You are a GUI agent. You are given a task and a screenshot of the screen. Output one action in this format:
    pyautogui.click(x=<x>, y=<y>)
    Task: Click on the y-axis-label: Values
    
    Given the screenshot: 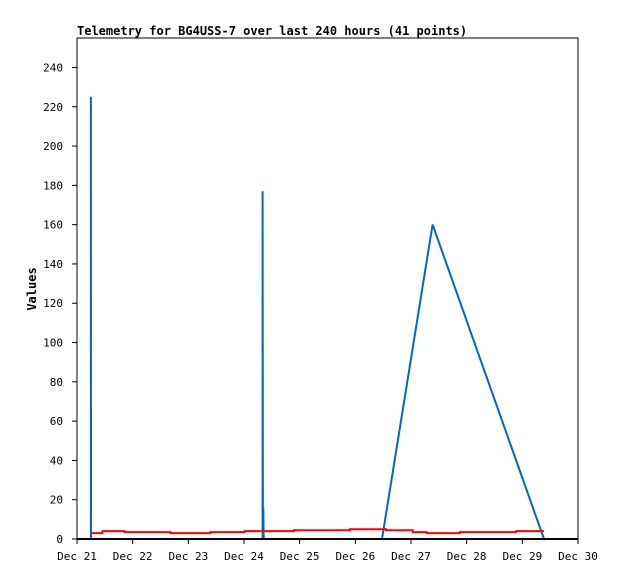 What is the action you would take?
    pyautogui.click(x=32, y=288)
    